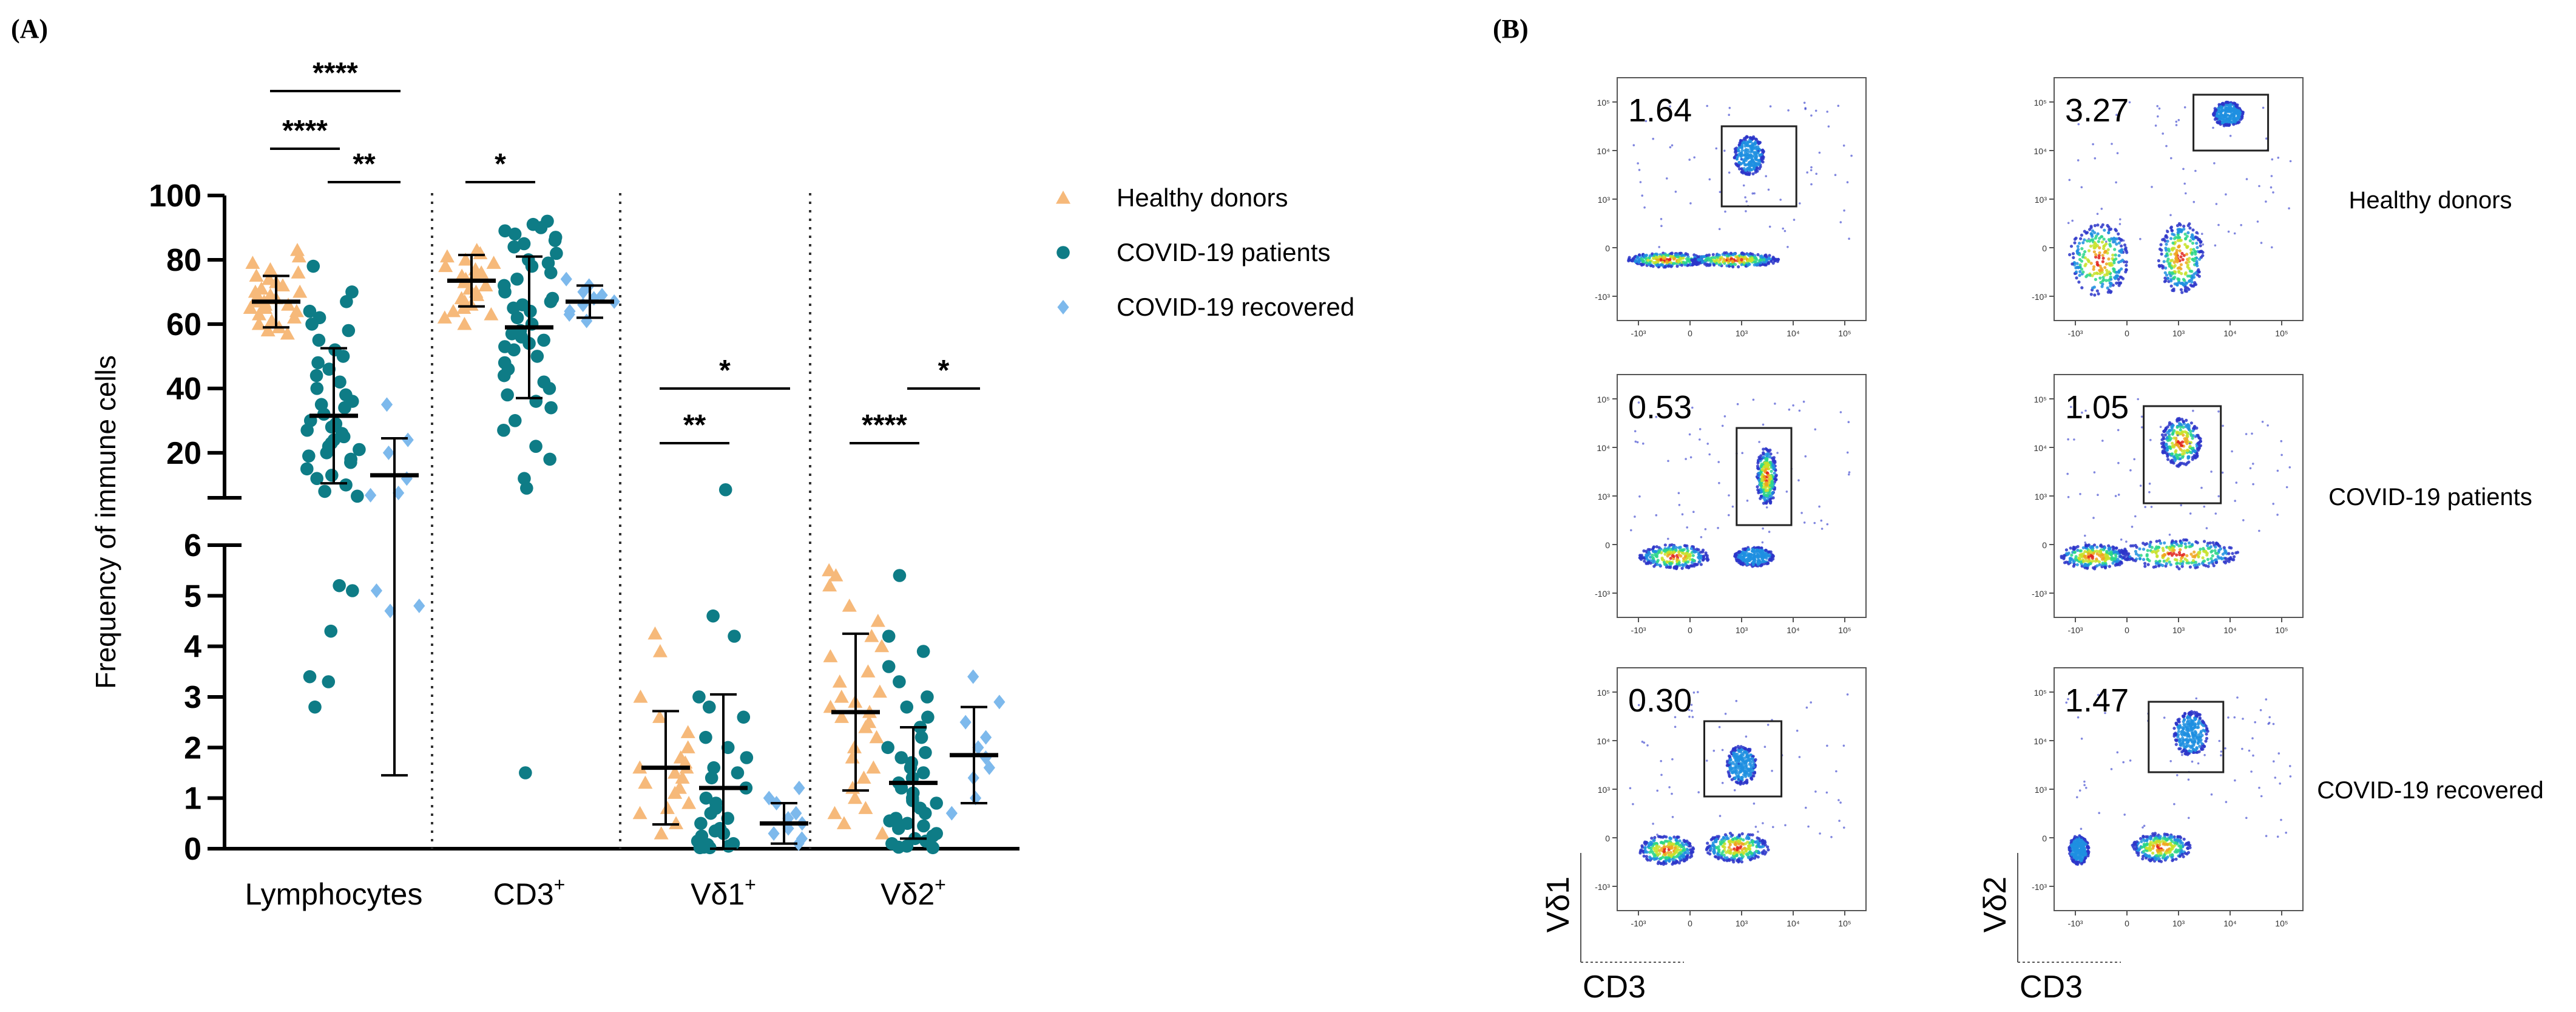 Image resolution: width=2576 pixels, height=1012 pixels. I want to click on plot-x-tick-label: 10⁴, so click(1793, 333).